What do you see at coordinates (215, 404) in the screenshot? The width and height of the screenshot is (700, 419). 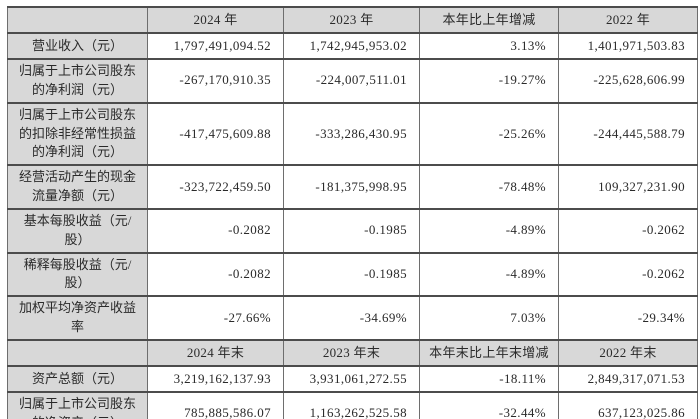 I see `value-2024: 785,885,586.07` at bounding box center [215, 404].